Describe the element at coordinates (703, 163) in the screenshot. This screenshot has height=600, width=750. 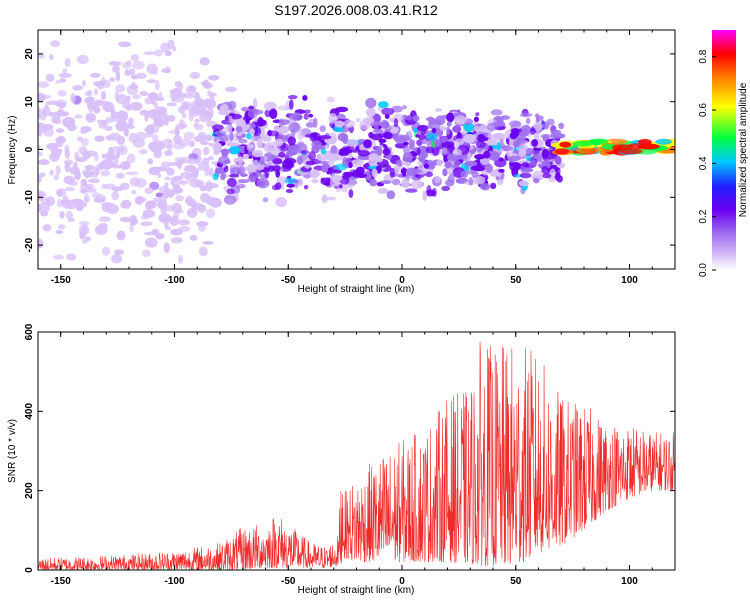
I see `colorbar-tick-label: 0.4` at that location.